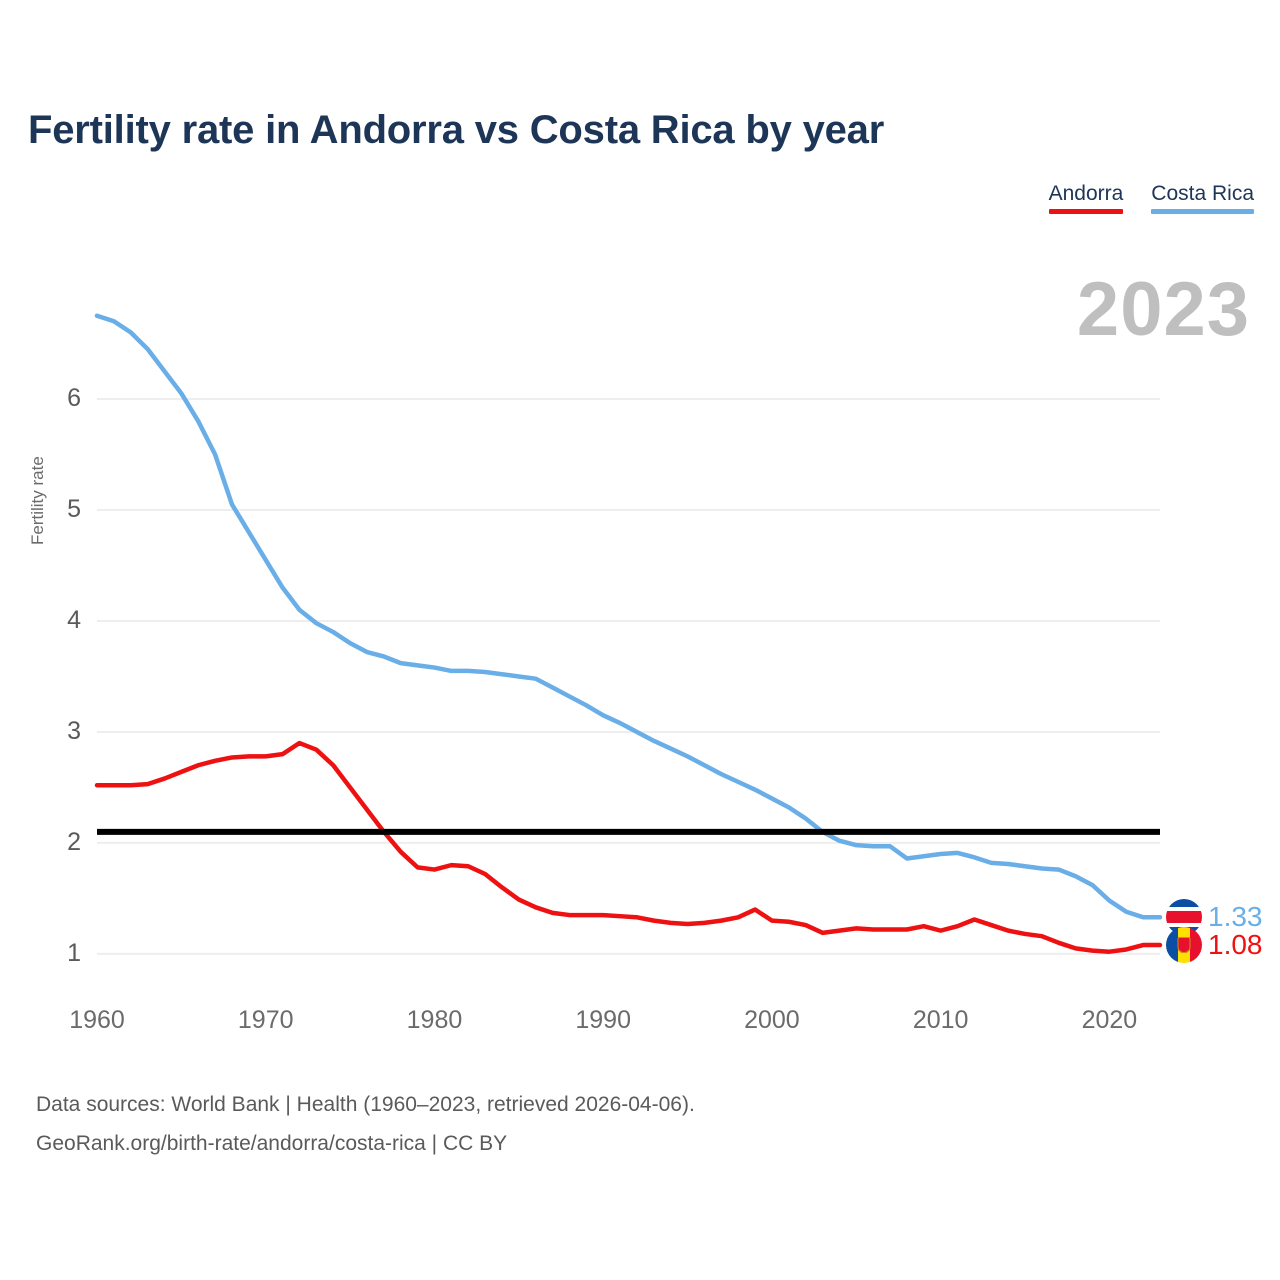  Describe the element at coordinates (1202, 211) in the screenshot. I see `legend-swatch-costa-rica` at that location.